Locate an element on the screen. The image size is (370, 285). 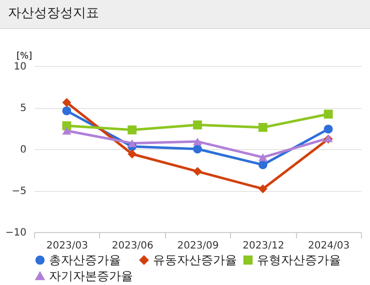
chart-title: 자산성장성지표 is located at coordinates (185, 14).